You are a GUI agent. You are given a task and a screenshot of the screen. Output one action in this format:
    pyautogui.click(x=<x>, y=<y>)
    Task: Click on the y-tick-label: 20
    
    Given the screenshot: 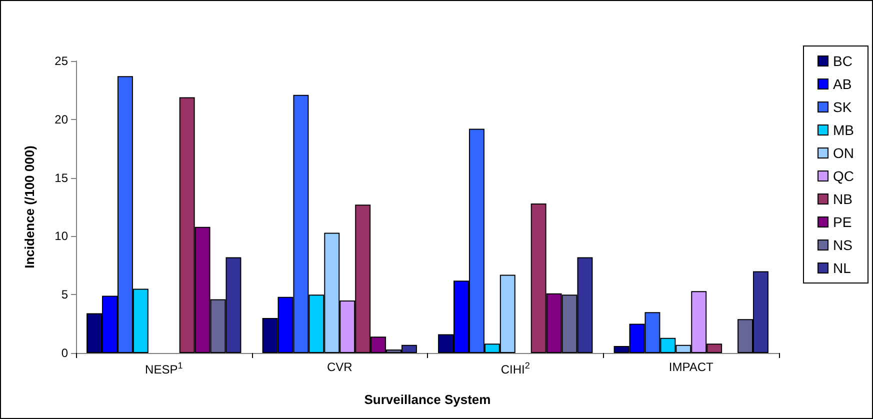 What is the action you would take?
    pyautogui.click(x=61, y=119)
    